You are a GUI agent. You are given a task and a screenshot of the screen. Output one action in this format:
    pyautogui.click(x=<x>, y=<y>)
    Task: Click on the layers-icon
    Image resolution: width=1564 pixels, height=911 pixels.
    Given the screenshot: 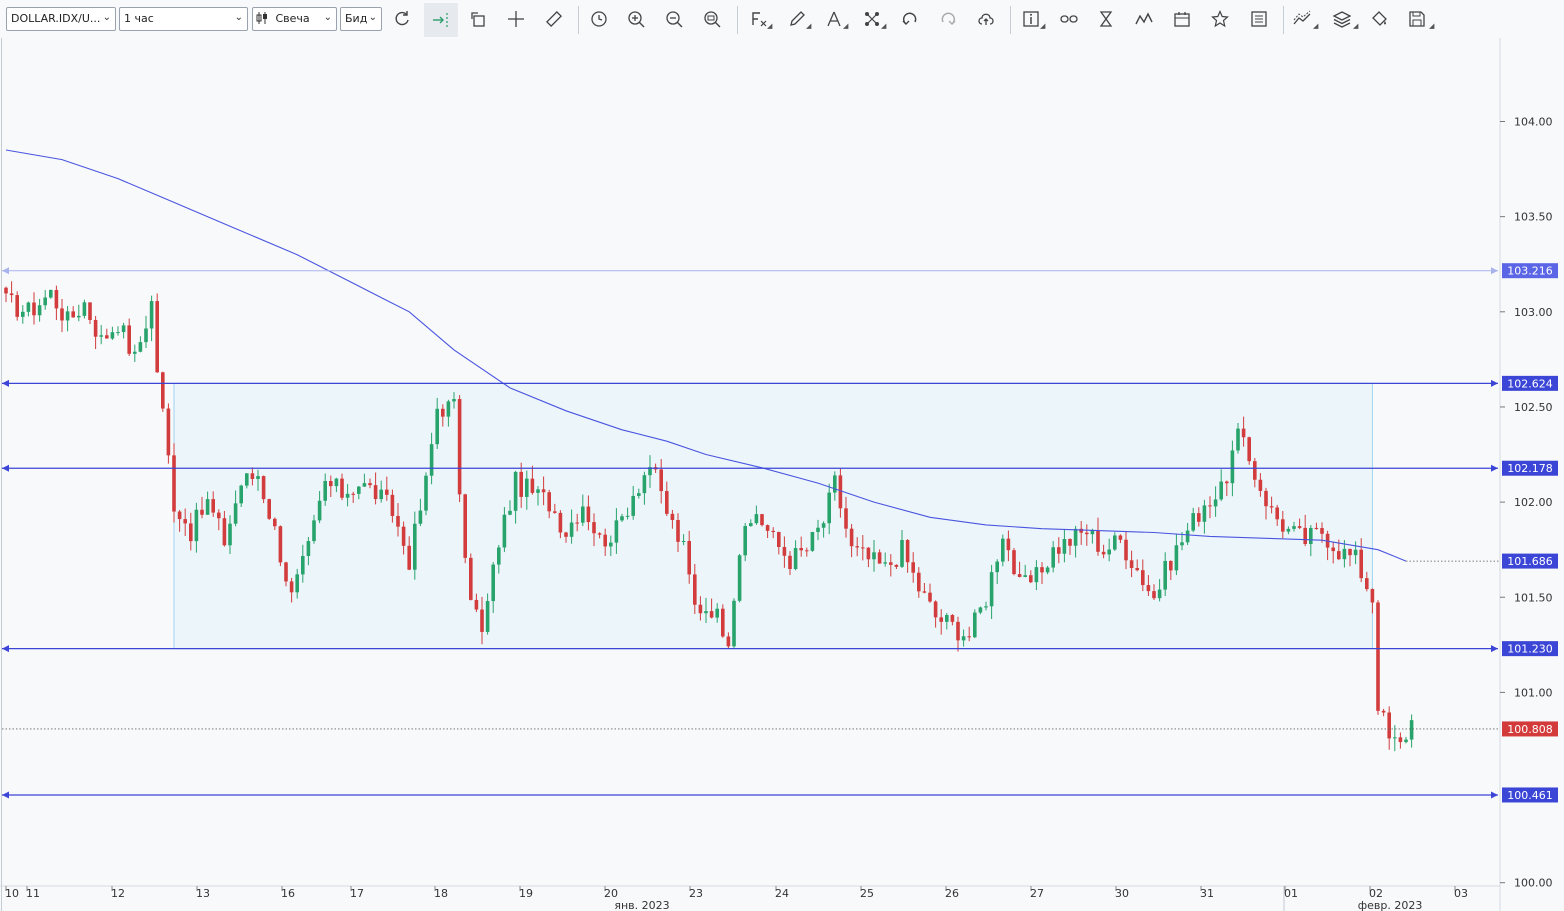 What is the action you would take?
    pyautogui.click(x=1342, y=19)
    